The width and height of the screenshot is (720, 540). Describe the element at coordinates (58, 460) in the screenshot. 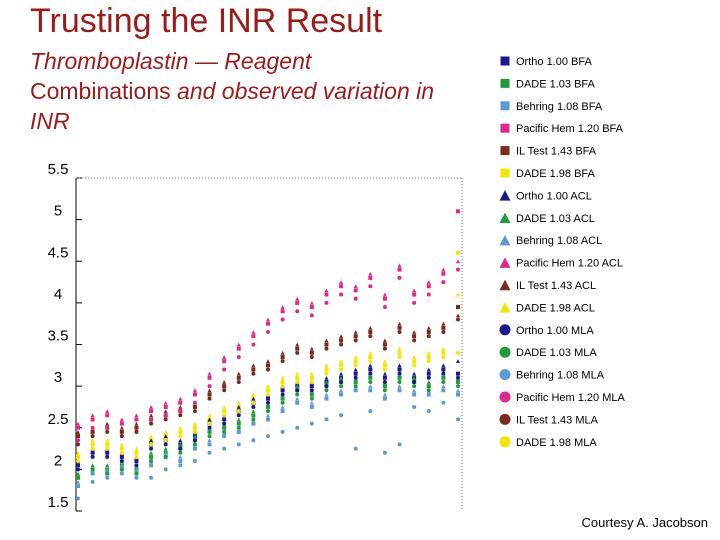

I see `y-tick-label: 2` at that location.